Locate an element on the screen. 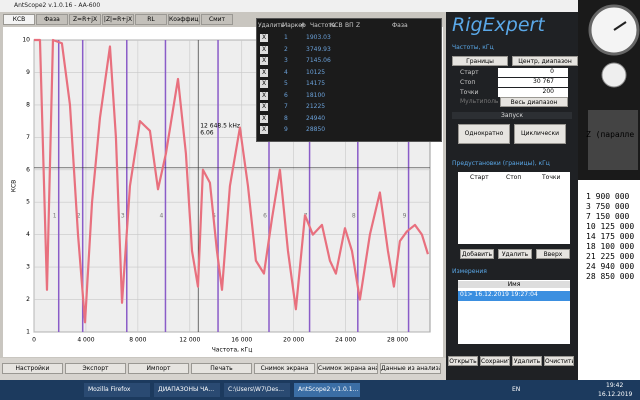  presets-button: Вверх is located at coordinates (553, 254).